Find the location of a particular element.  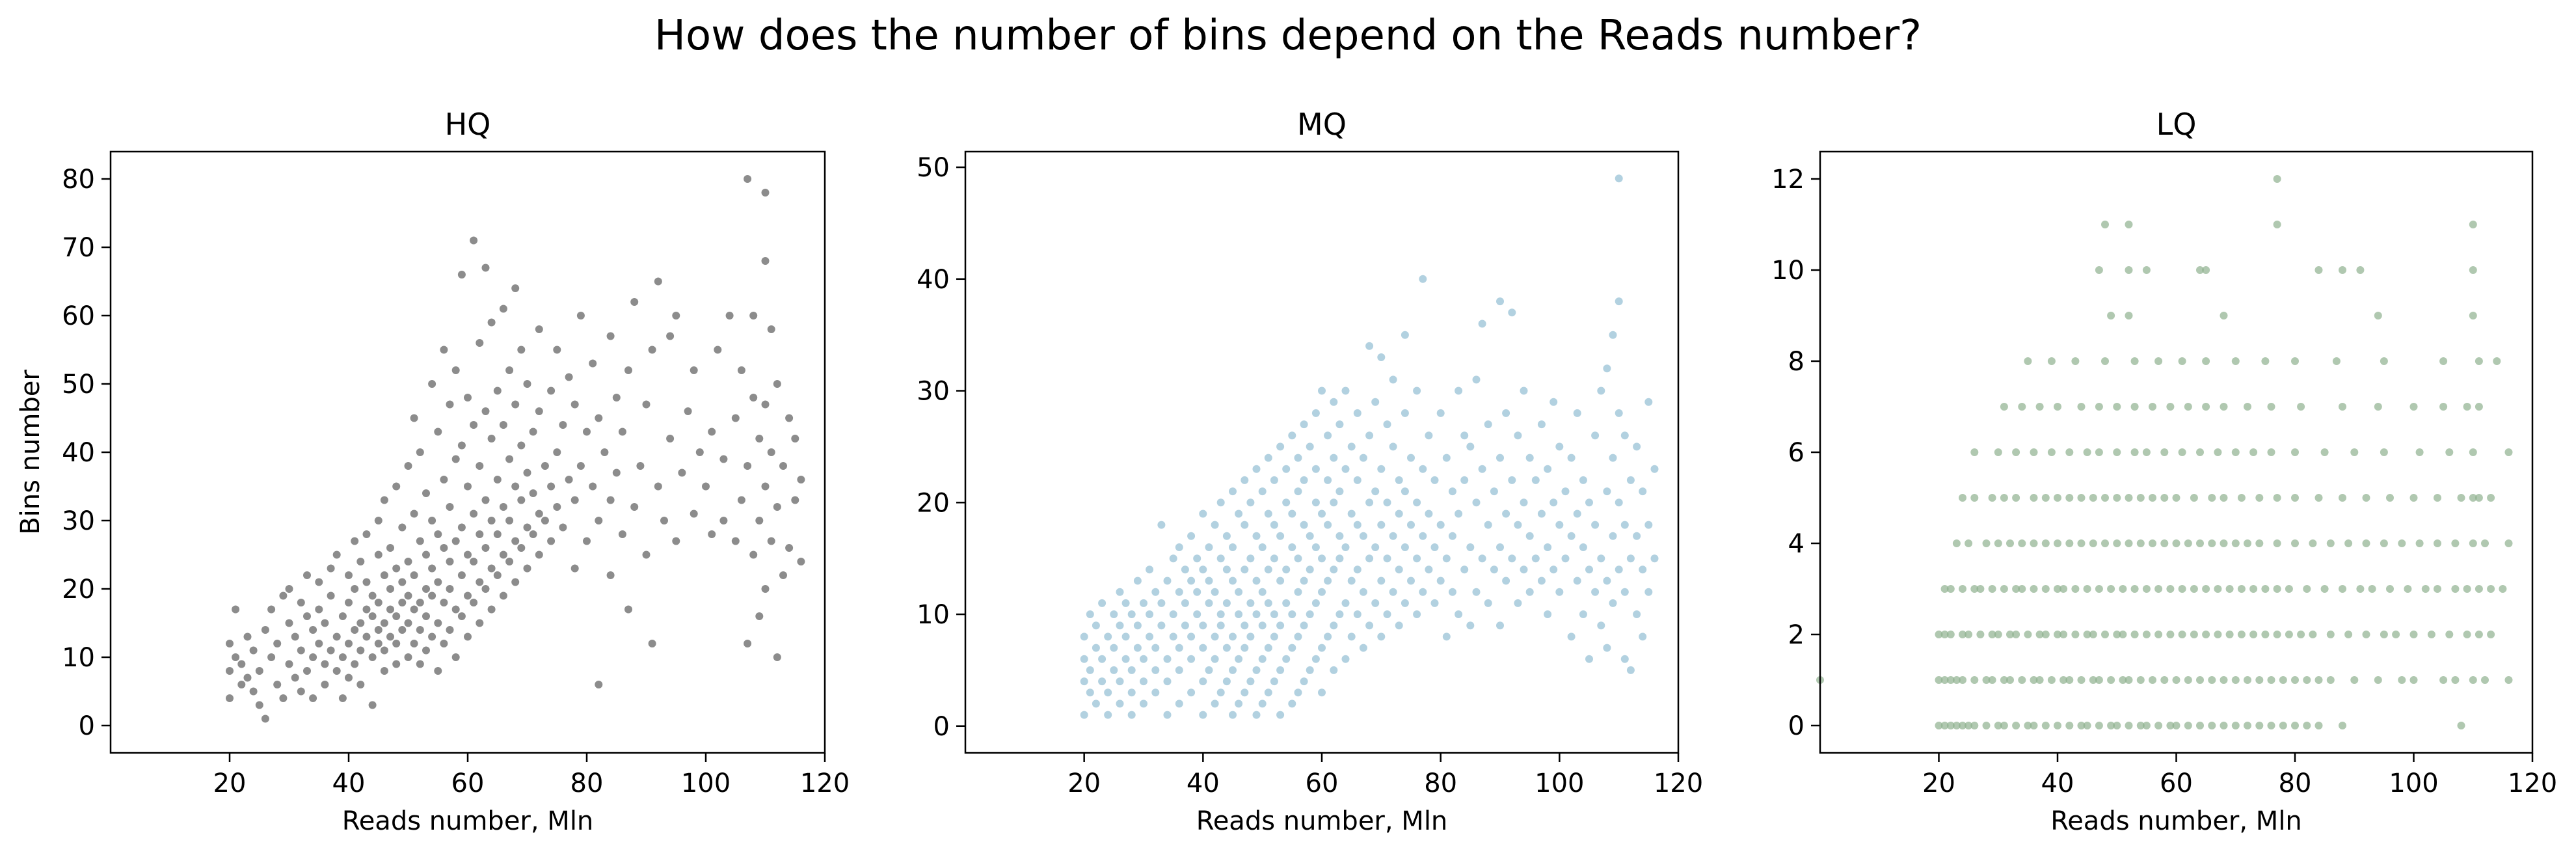

y-tick-label: 10 is located at coordinates (1788, 271).